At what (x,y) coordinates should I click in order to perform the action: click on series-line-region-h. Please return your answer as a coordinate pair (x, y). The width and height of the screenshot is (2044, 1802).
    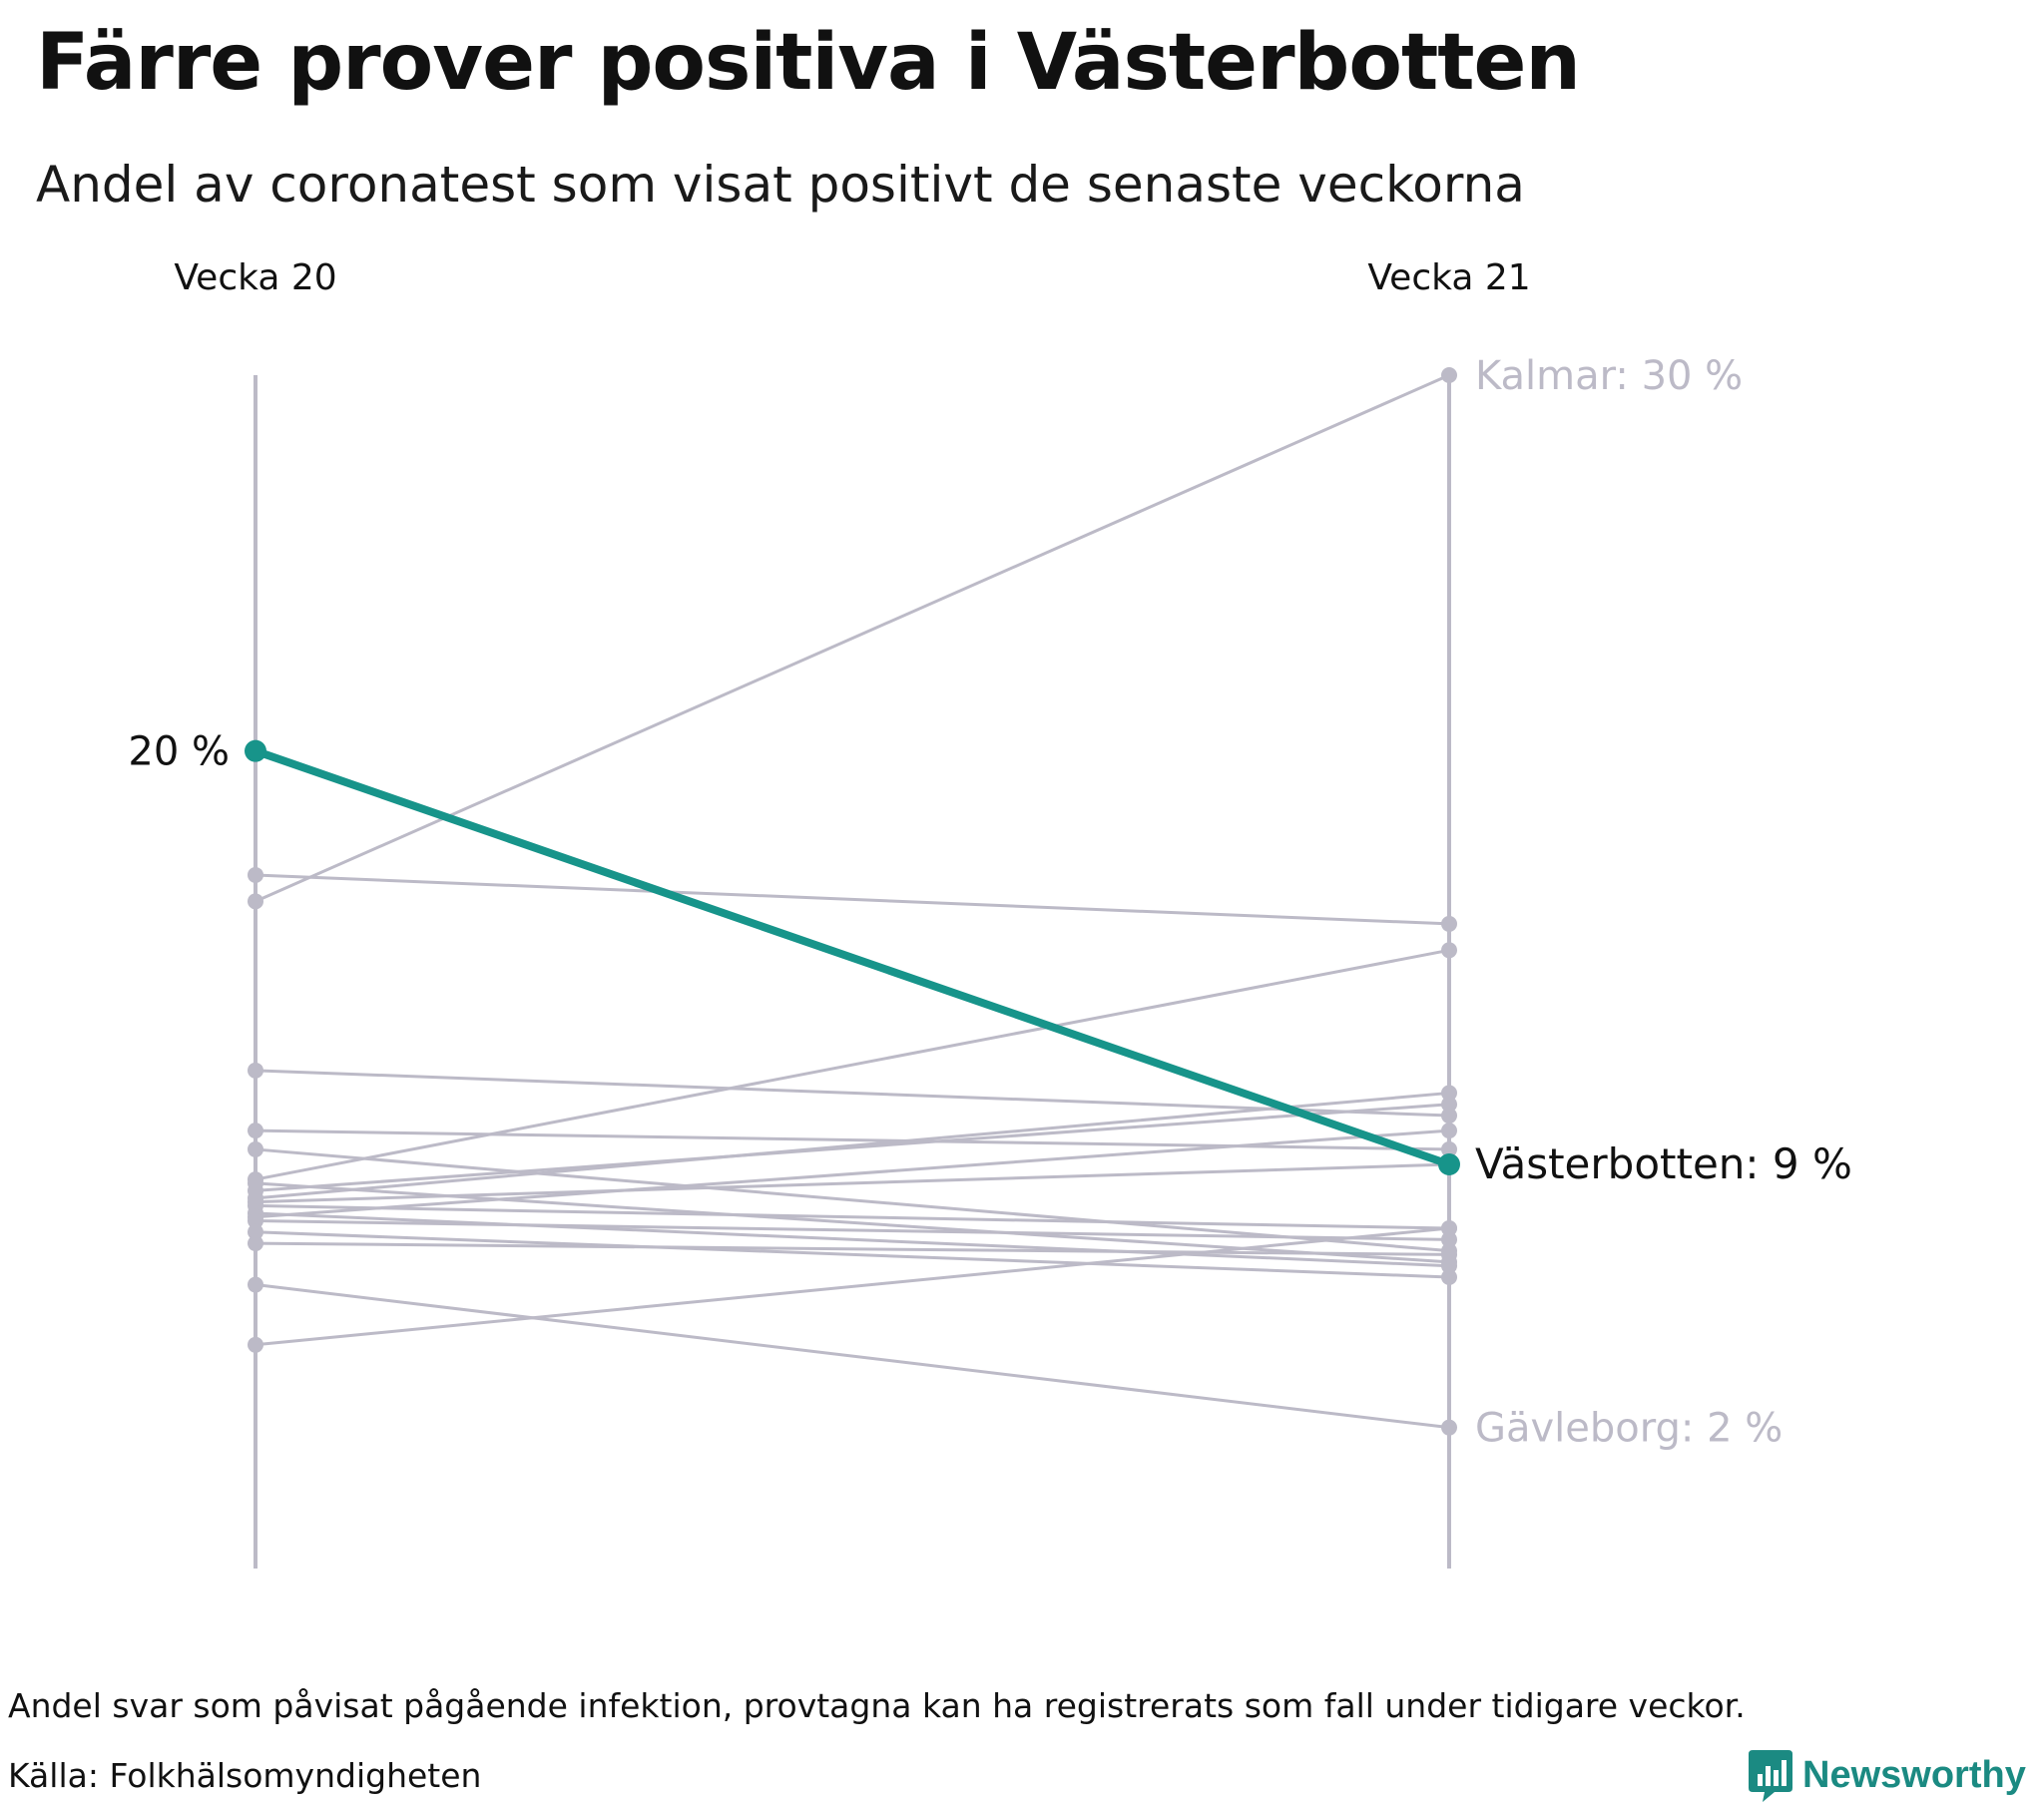
    Looking at the image, I should click on (852, 1145).